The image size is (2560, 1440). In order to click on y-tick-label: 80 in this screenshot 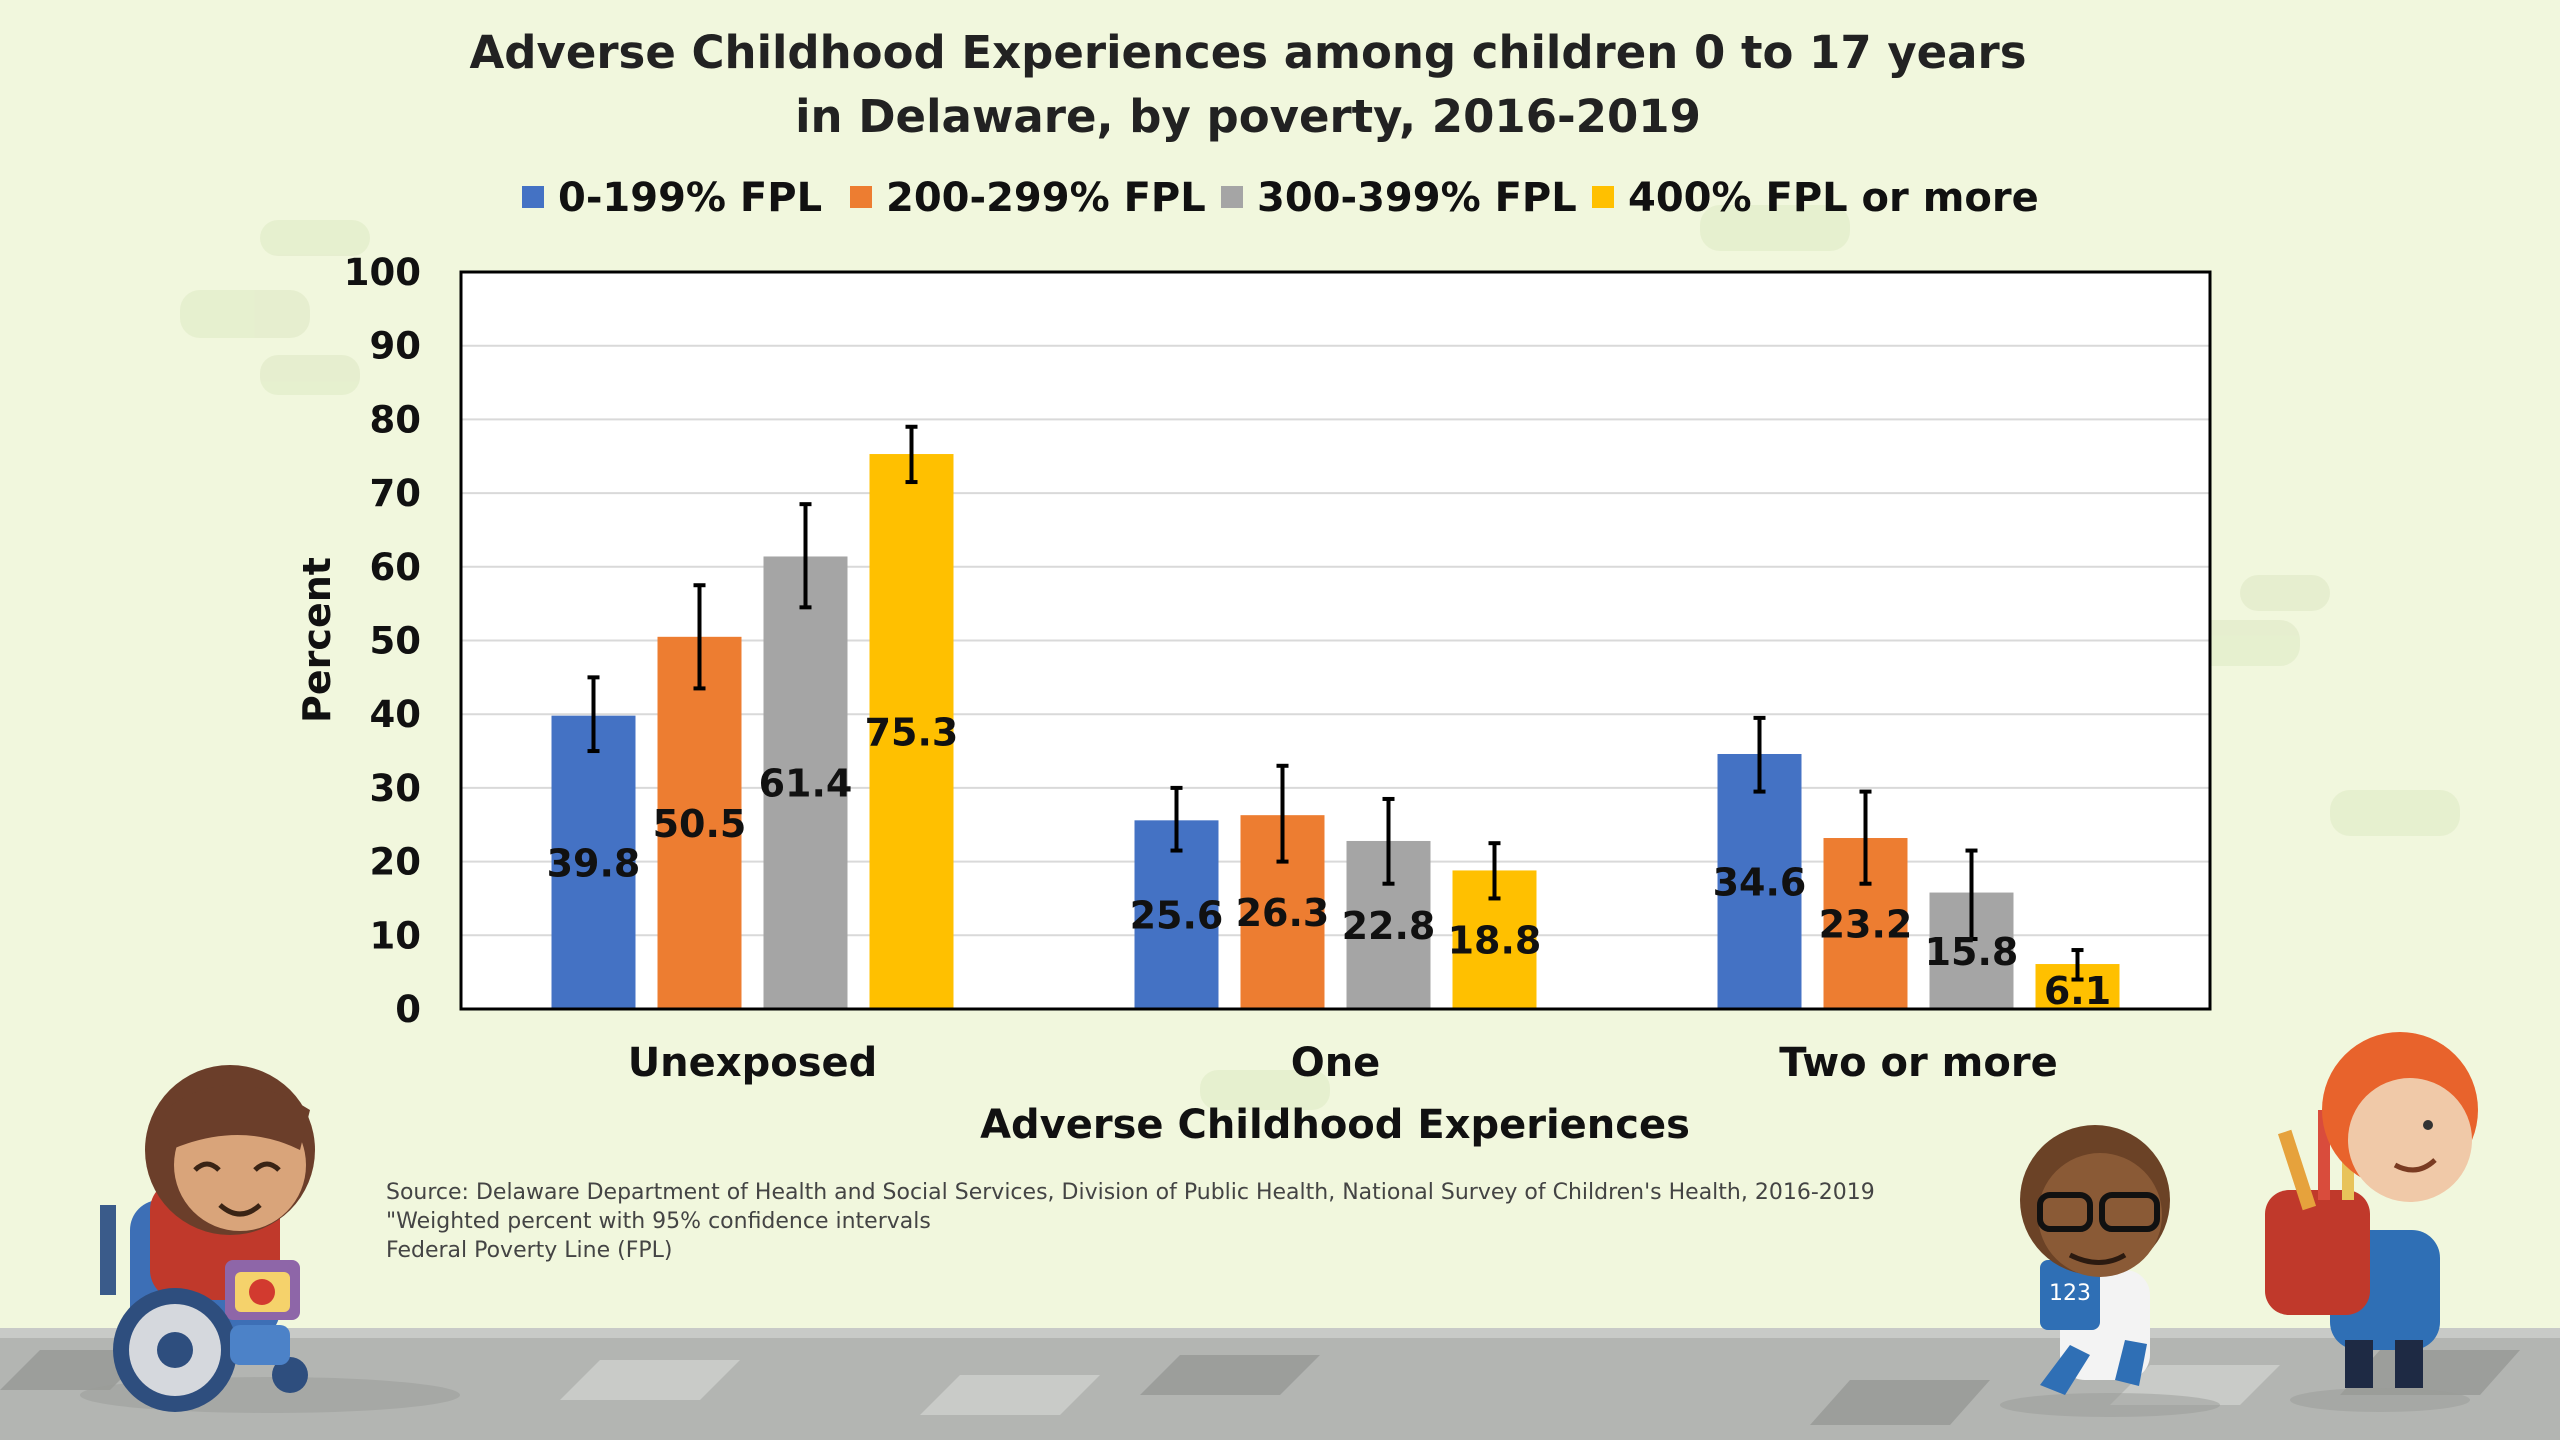, I will do `click(396, 419)`.